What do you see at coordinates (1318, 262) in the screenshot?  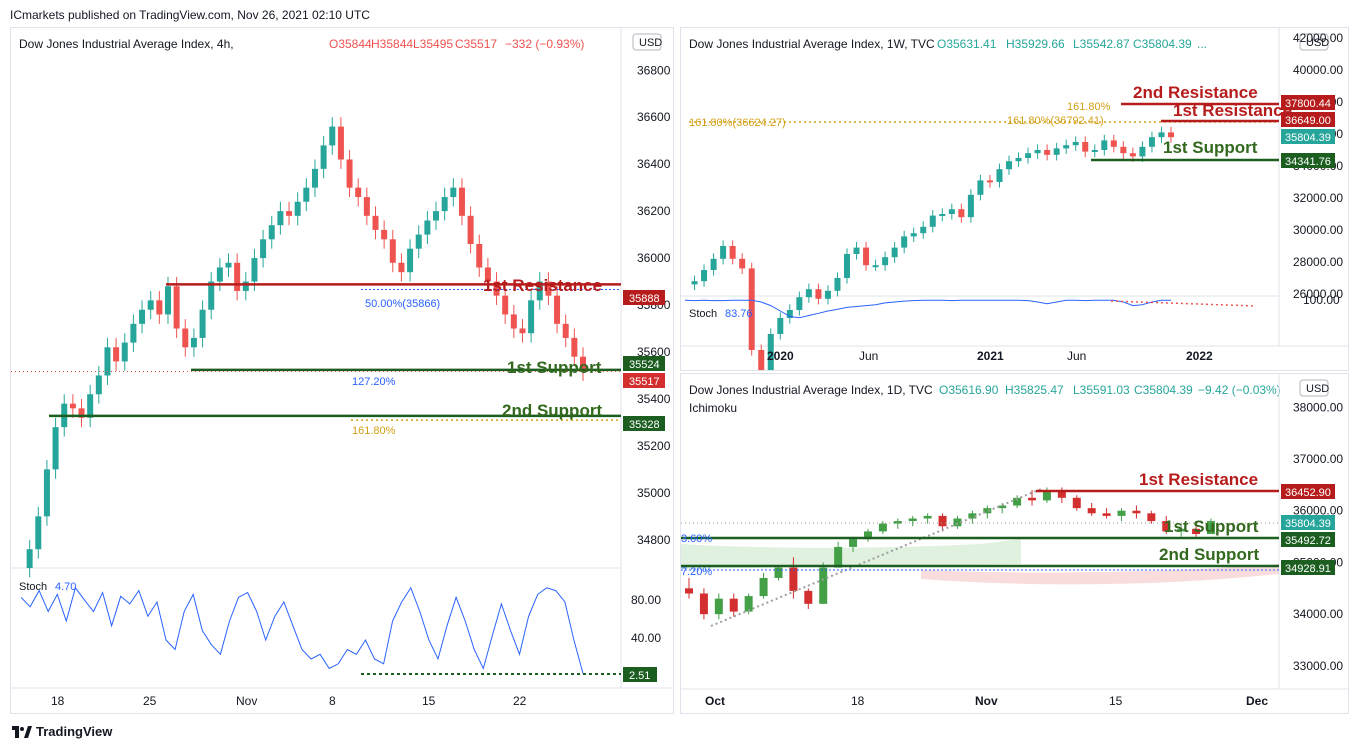 I see `y-tick-label: 28000.00` at bounding box center [1318, 262].